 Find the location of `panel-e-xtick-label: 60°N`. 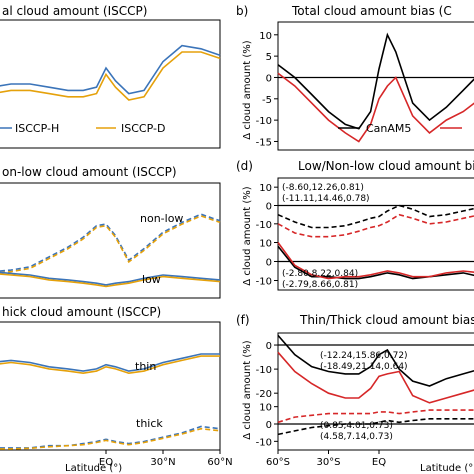

panel-e-xtick-label: 60°N is located at coordinates (219, 462).